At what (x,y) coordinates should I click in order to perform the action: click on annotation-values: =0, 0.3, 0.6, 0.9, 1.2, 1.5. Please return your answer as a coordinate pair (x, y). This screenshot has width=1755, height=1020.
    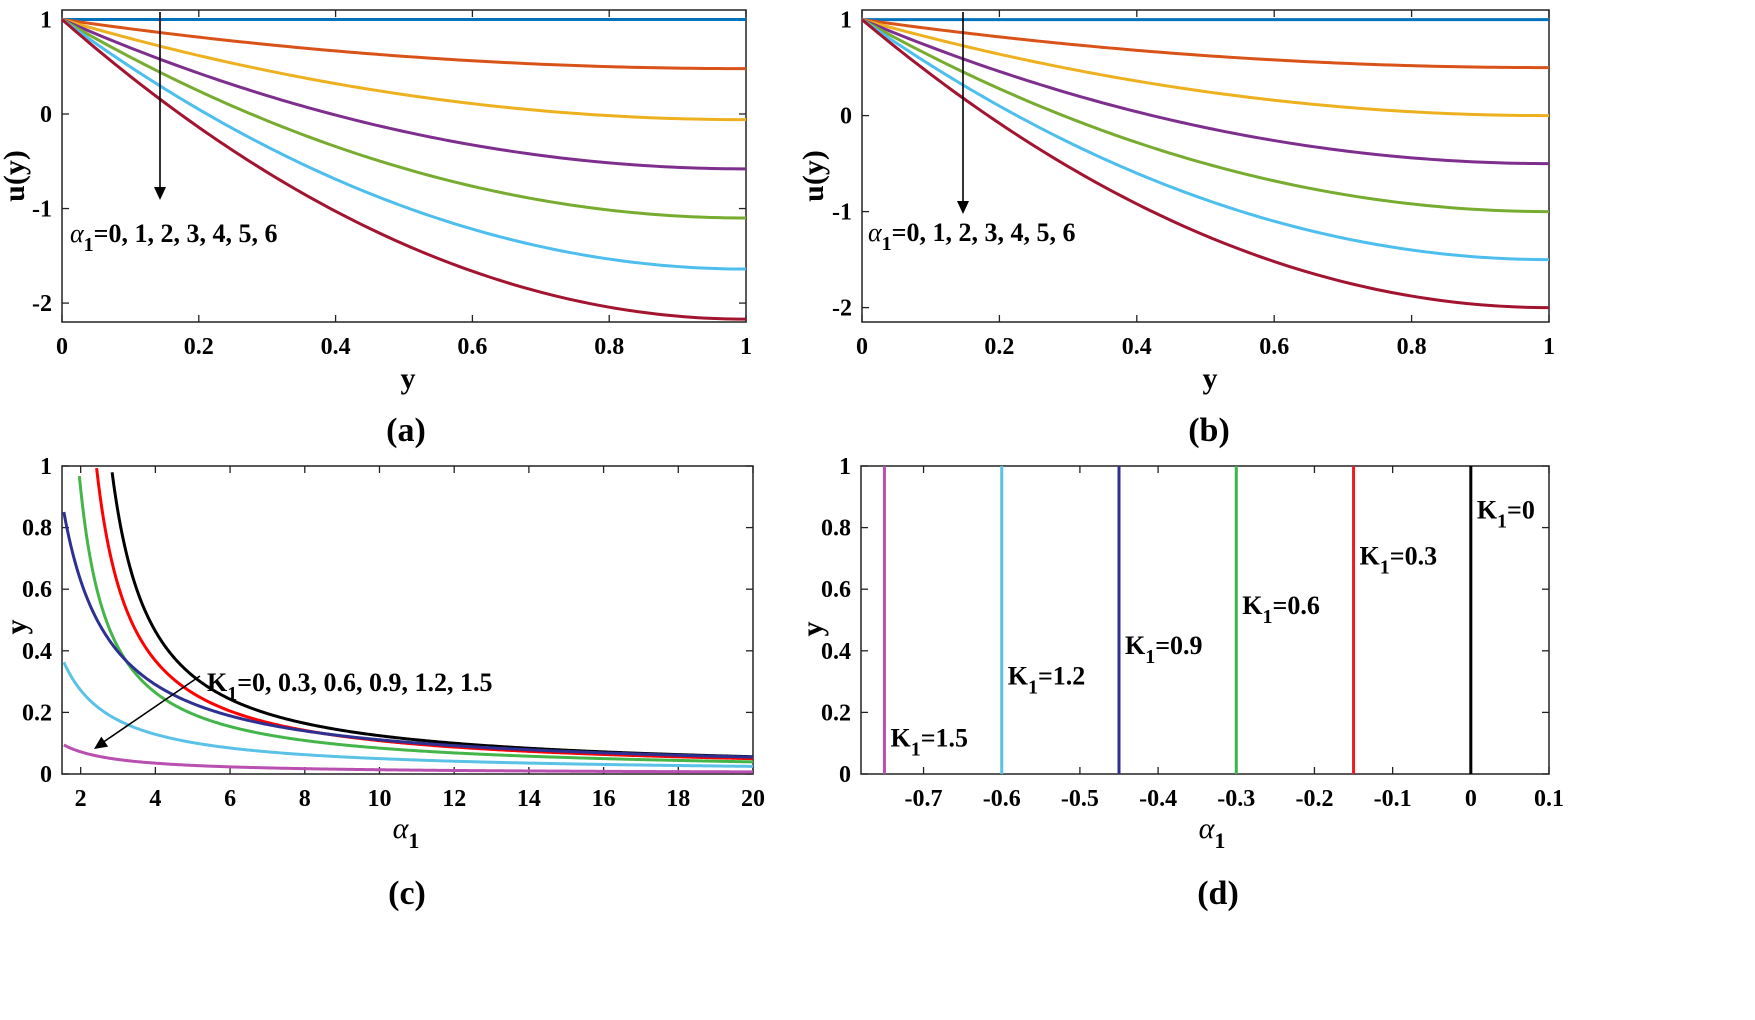
    Looking at the image, I should click on (364, 682).